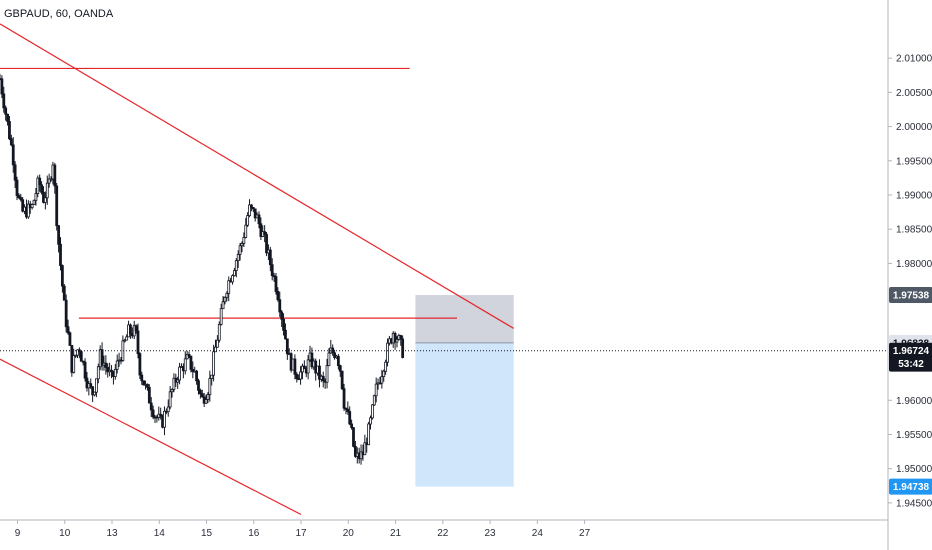  I want to click on price-tick-label: 1.95500, so click(914, 435).